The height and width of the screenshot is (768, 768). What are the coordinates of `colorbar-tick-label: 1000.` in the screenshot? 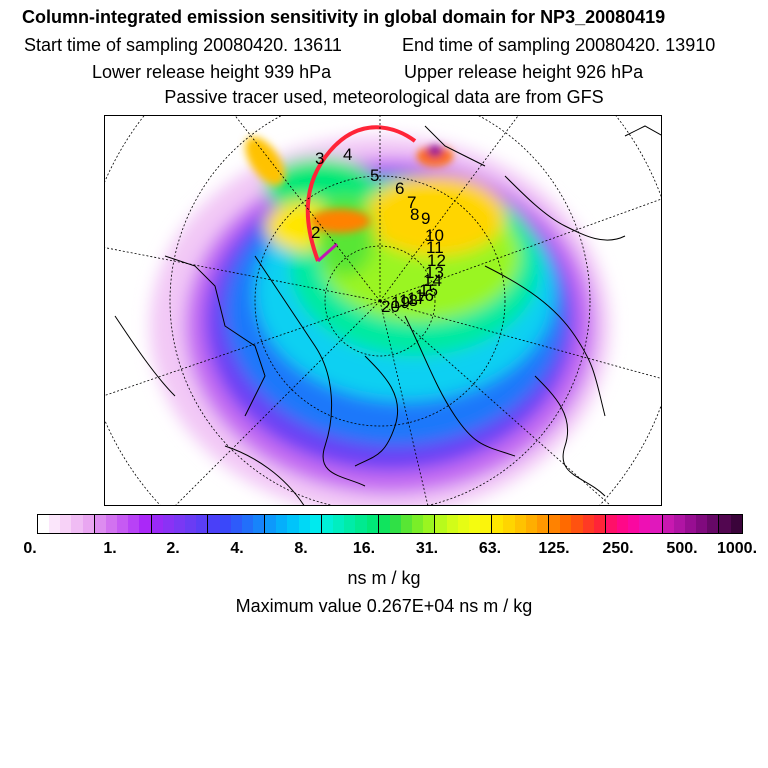 It's located at (737, 548).